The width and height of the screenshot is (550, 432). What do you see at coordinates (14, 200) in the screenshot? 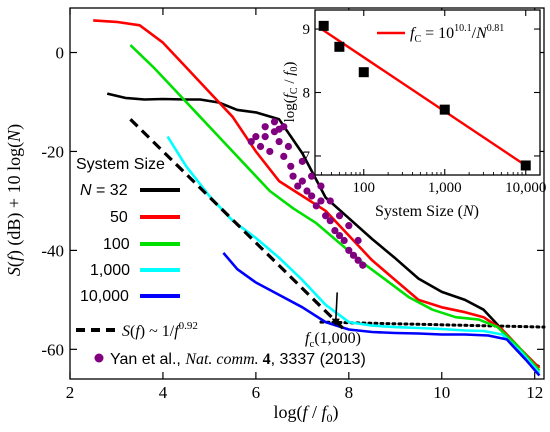
I see `y-axis-label: S(f) (dB) + 10 log(N)` at bounding box center [14, 200].